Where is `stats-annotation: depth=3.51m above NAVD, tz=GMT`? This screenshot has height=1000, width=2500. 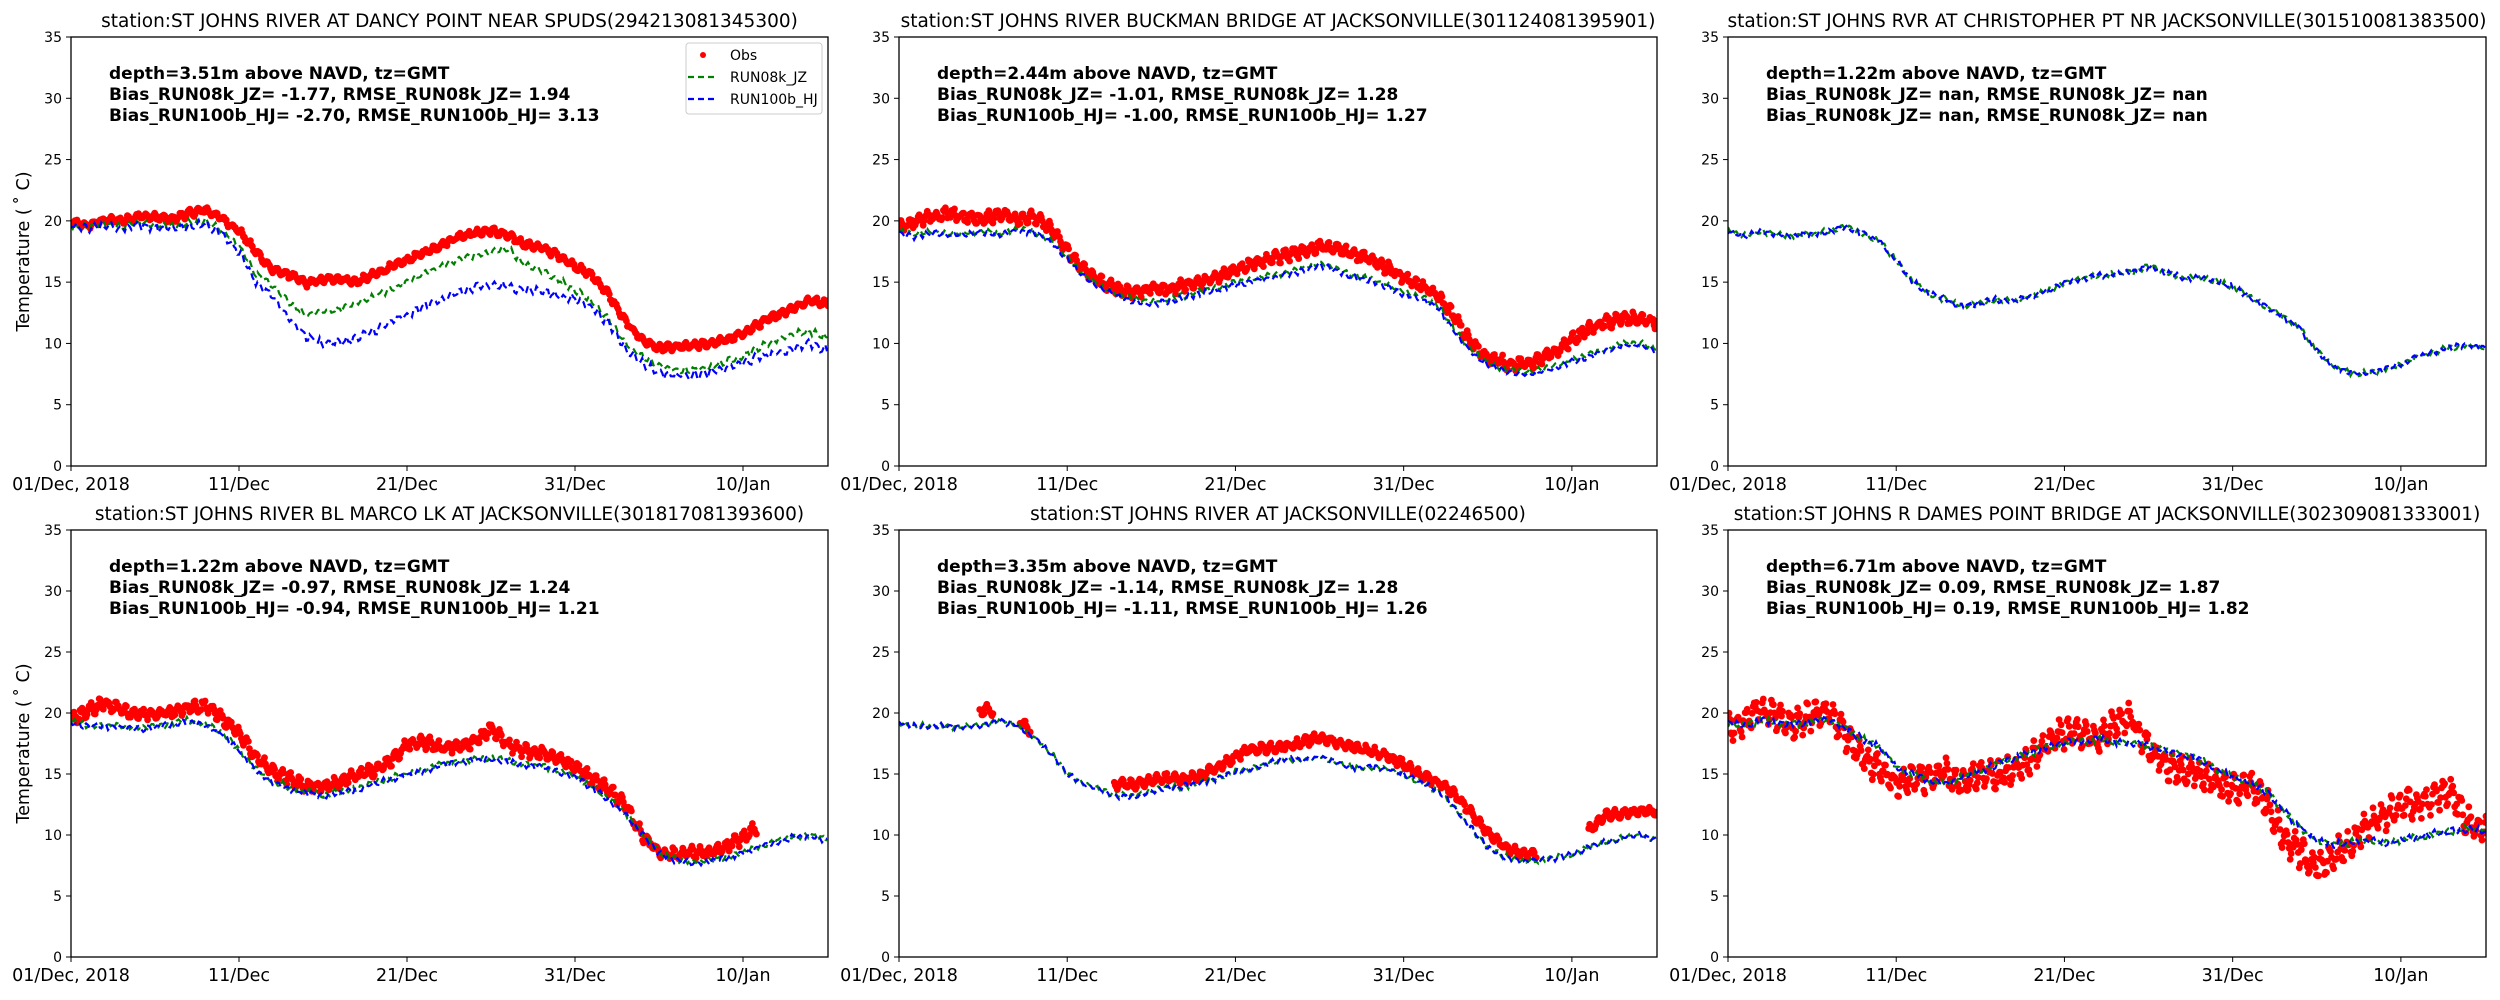
stats-annotation: depth=3.51m above NAVD, tz=GMT is located at coordinates (279, 74).